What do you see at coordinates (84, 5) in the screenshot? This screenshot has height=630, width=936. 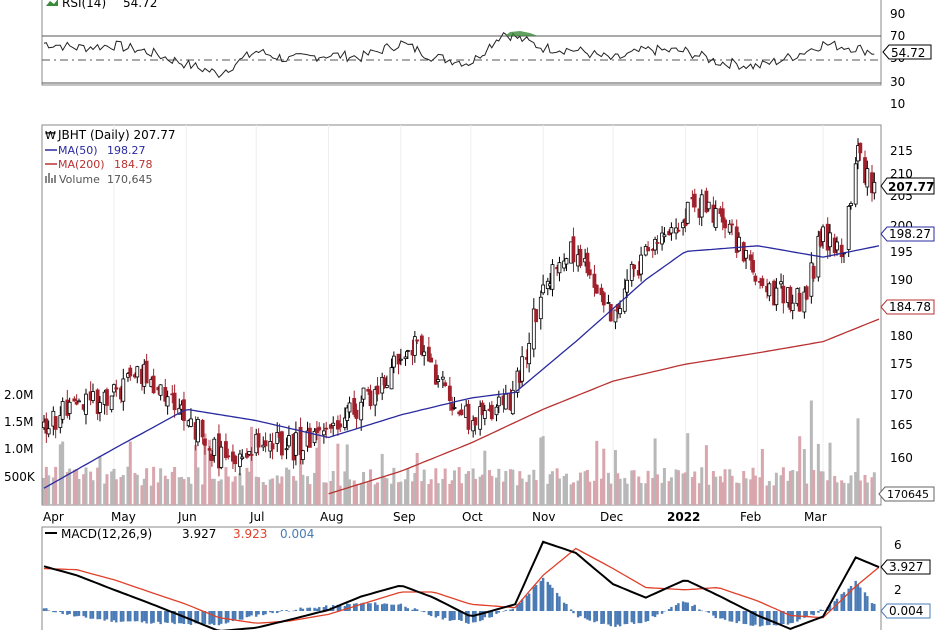 I see `rsi-legend-label: RSI(14)` at bounding box center [84, 5].